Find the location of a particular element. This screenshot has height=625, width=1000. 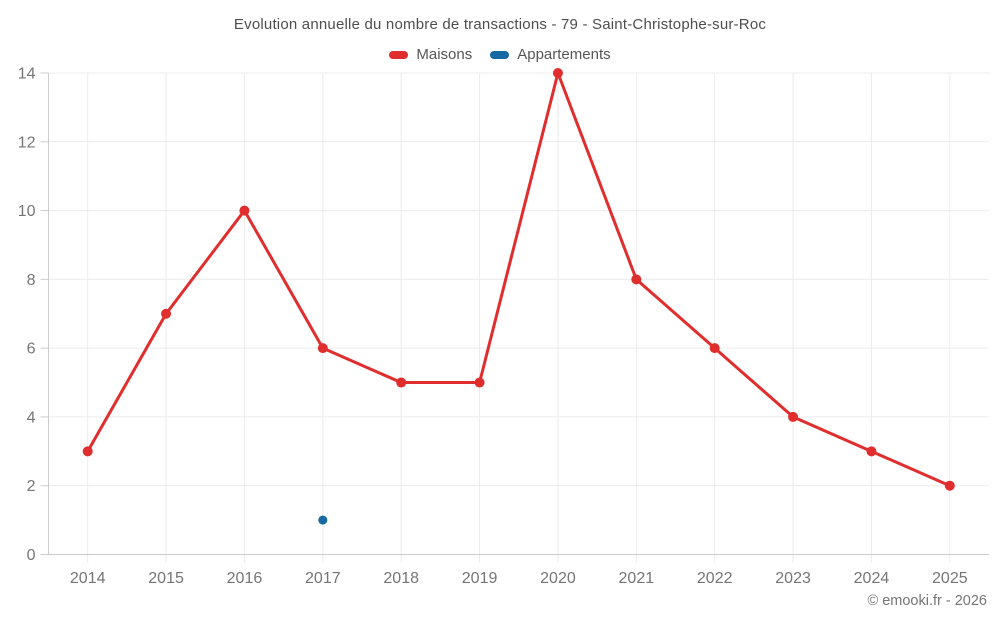

chart-legend: Maisons Appartements is located at coordinates (500, 54).